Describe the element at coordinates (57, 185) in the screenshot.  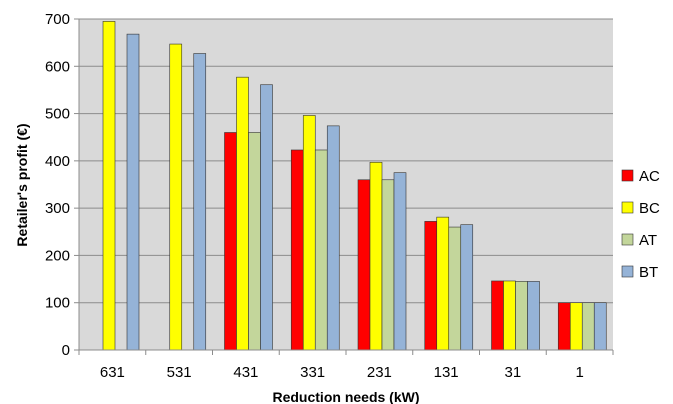
I see `y-tick-labels: 0 100 200 300 400 500 600 700` at that location.